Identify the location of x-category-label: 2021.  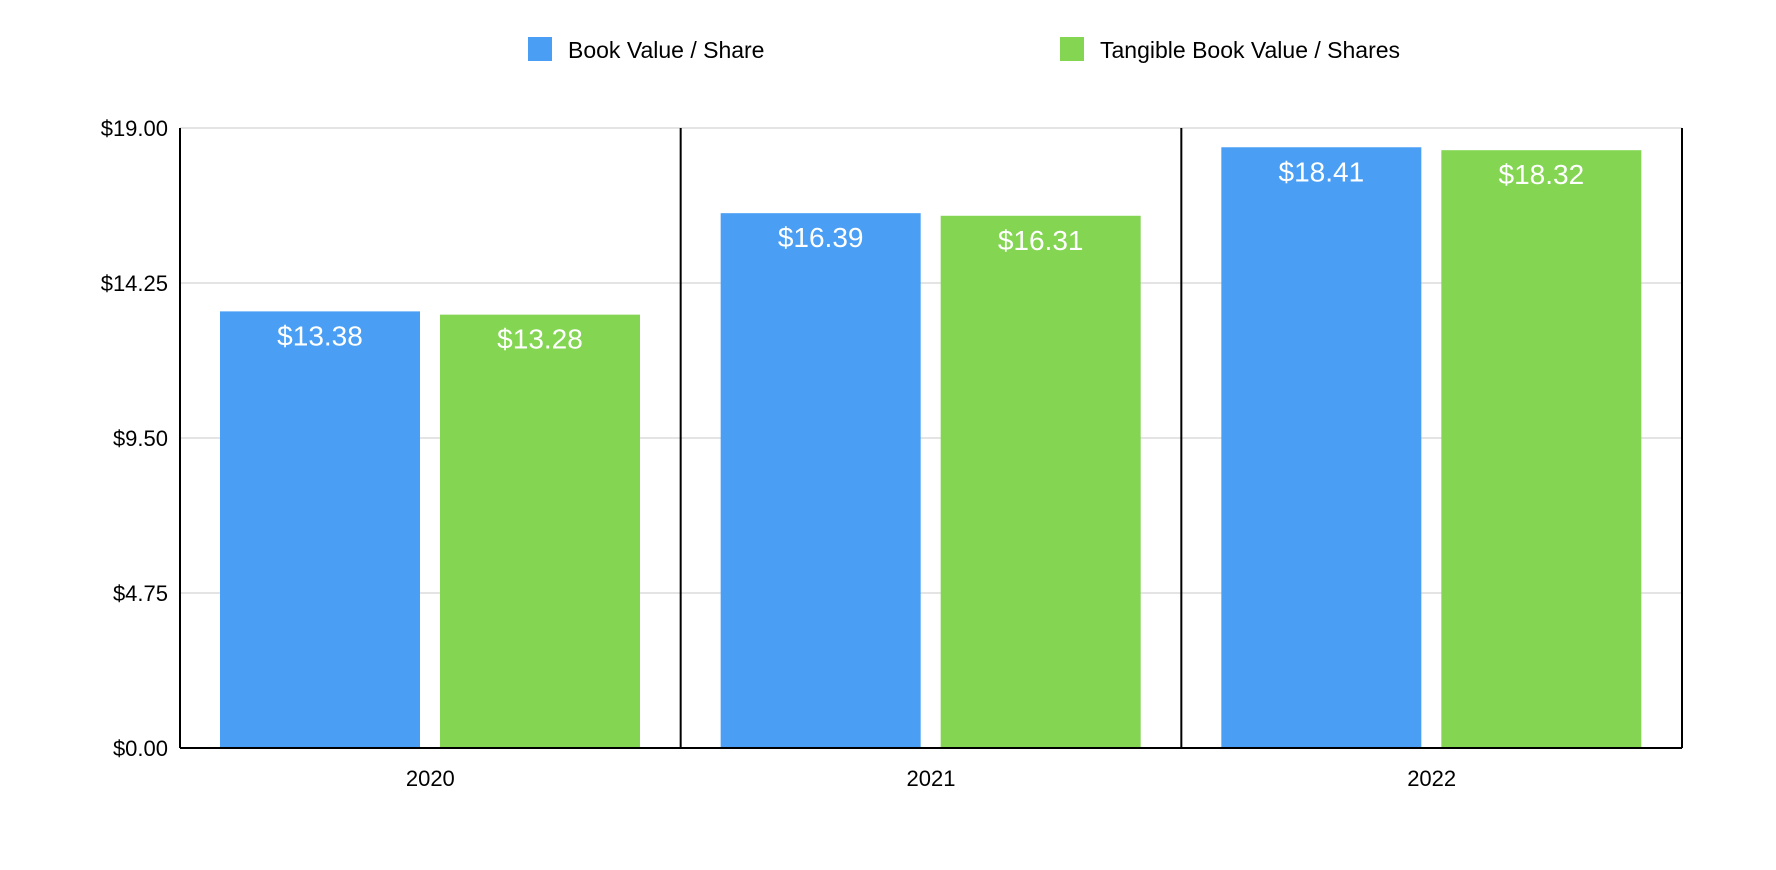
(931, 778).